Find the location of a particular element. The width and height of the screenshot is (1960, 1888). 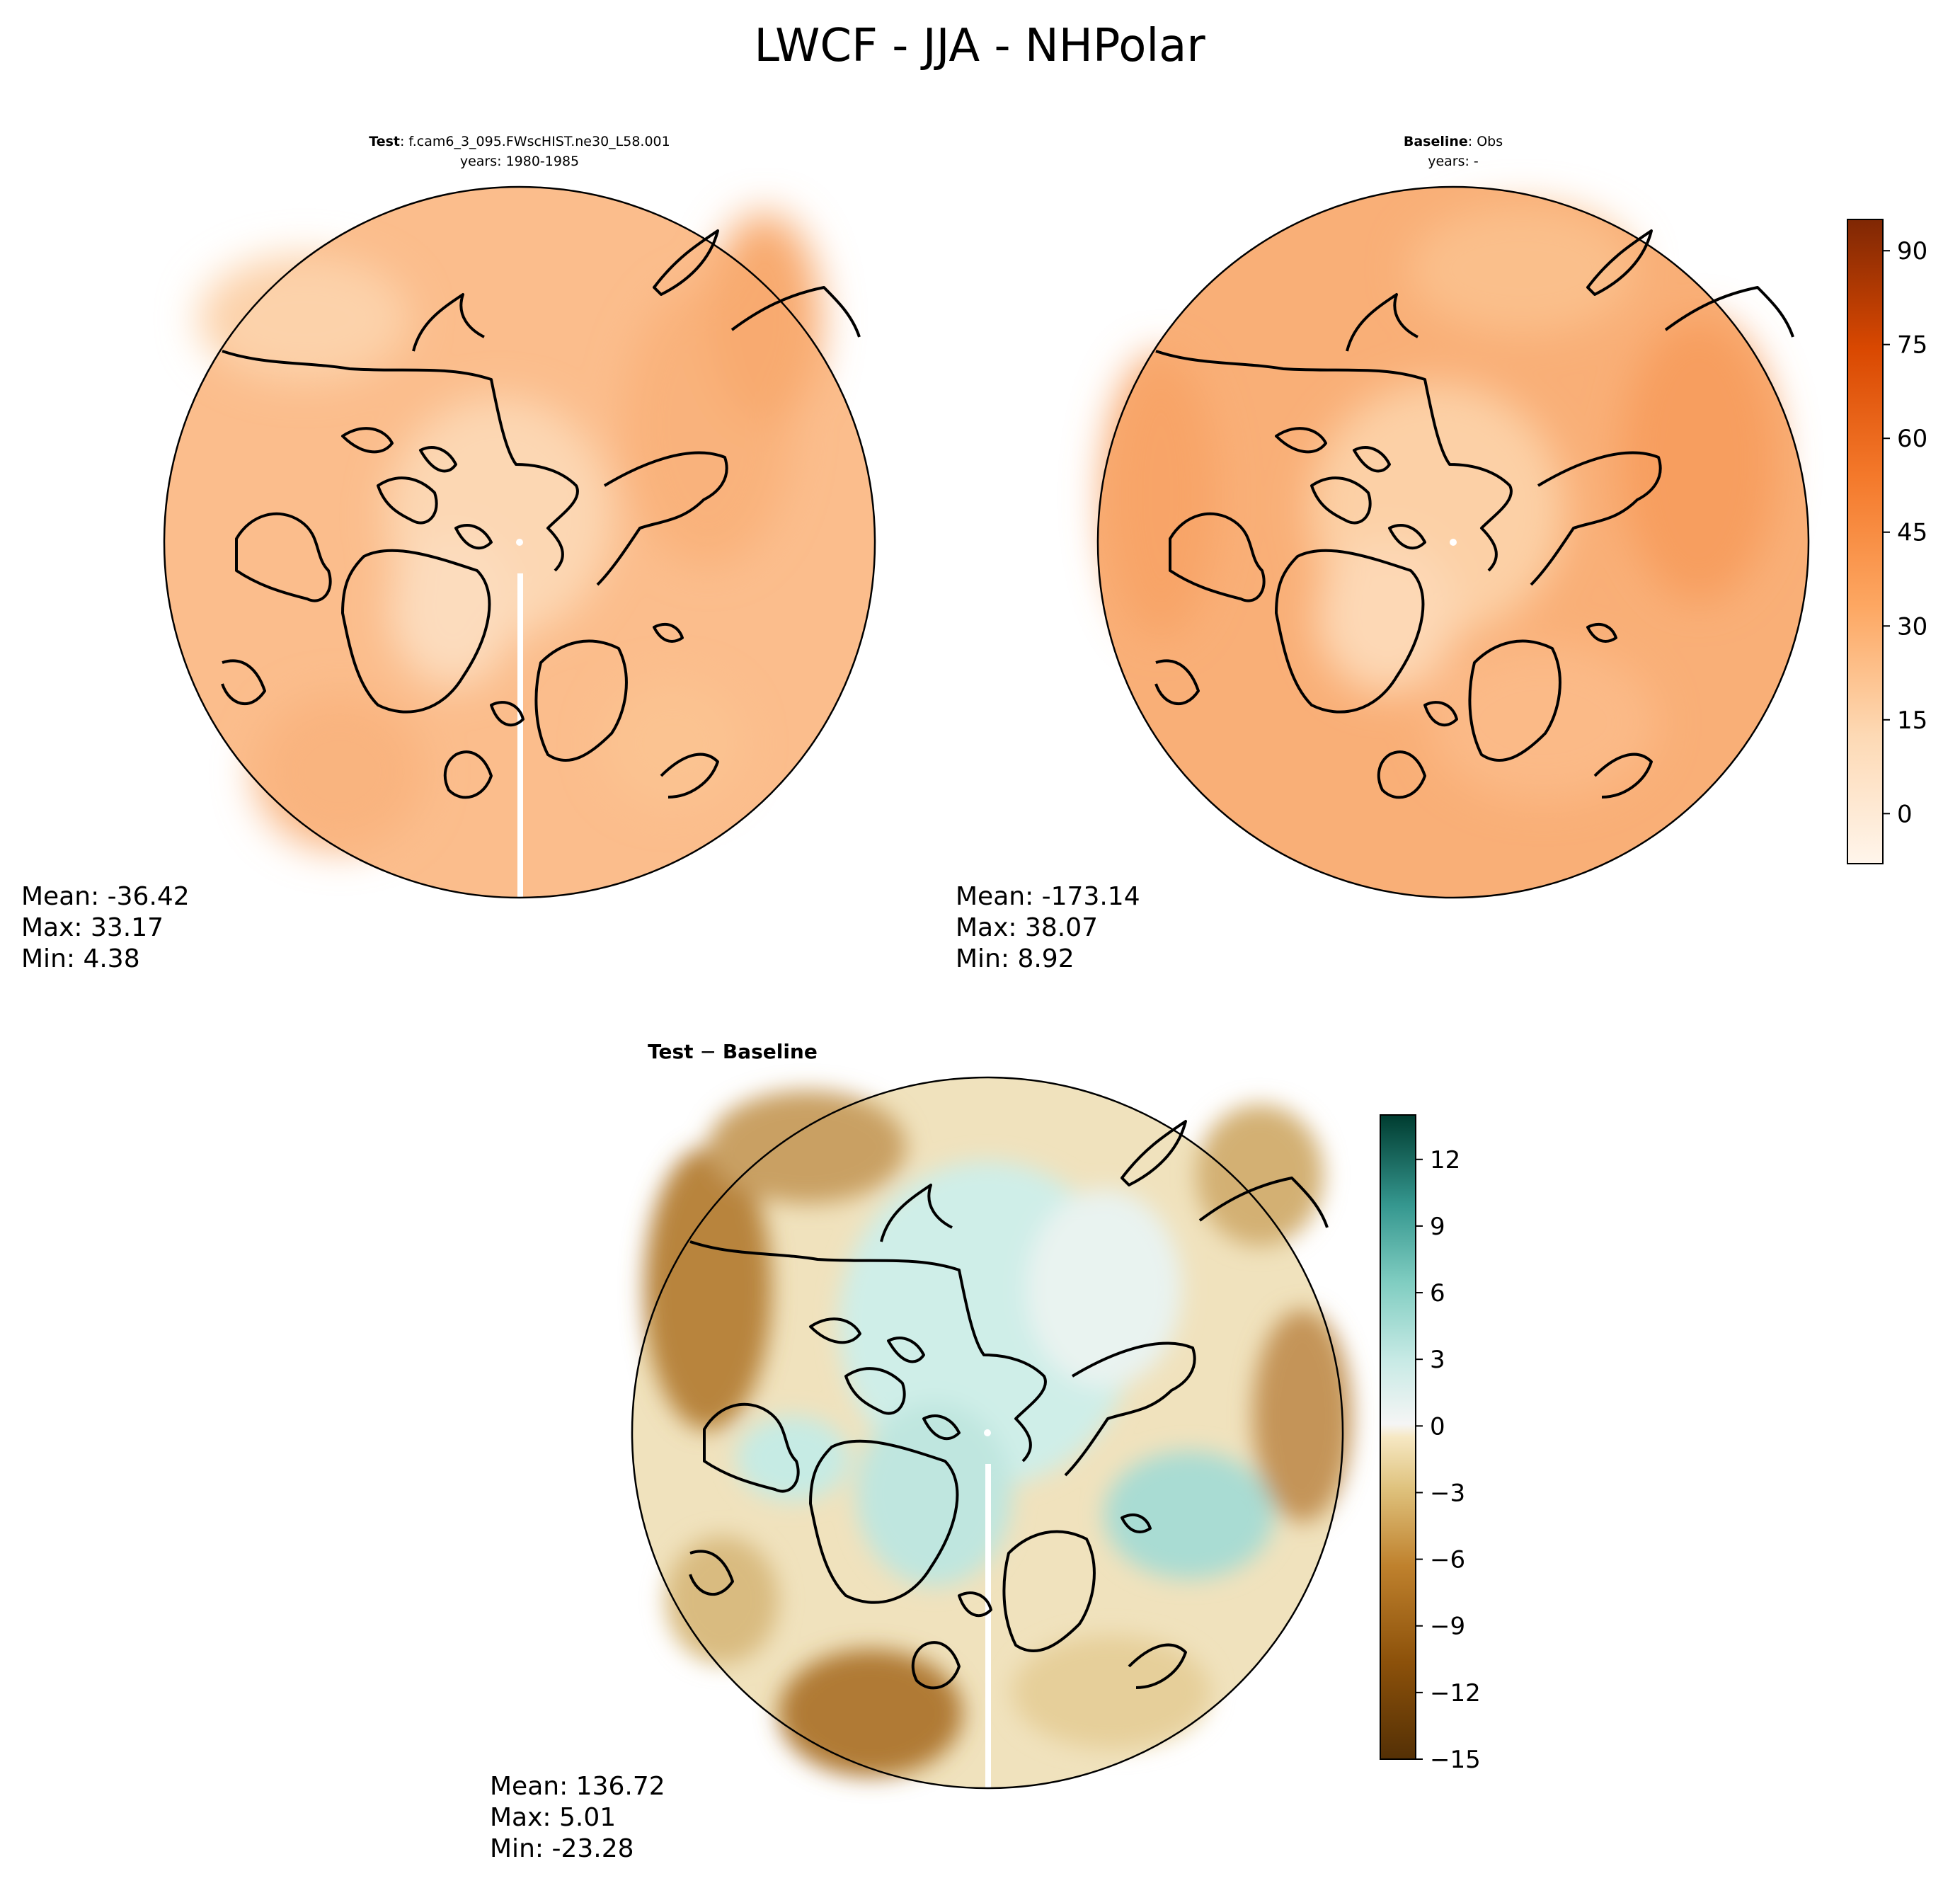

baseline-field-shading is located at coordinates (1440, 502).